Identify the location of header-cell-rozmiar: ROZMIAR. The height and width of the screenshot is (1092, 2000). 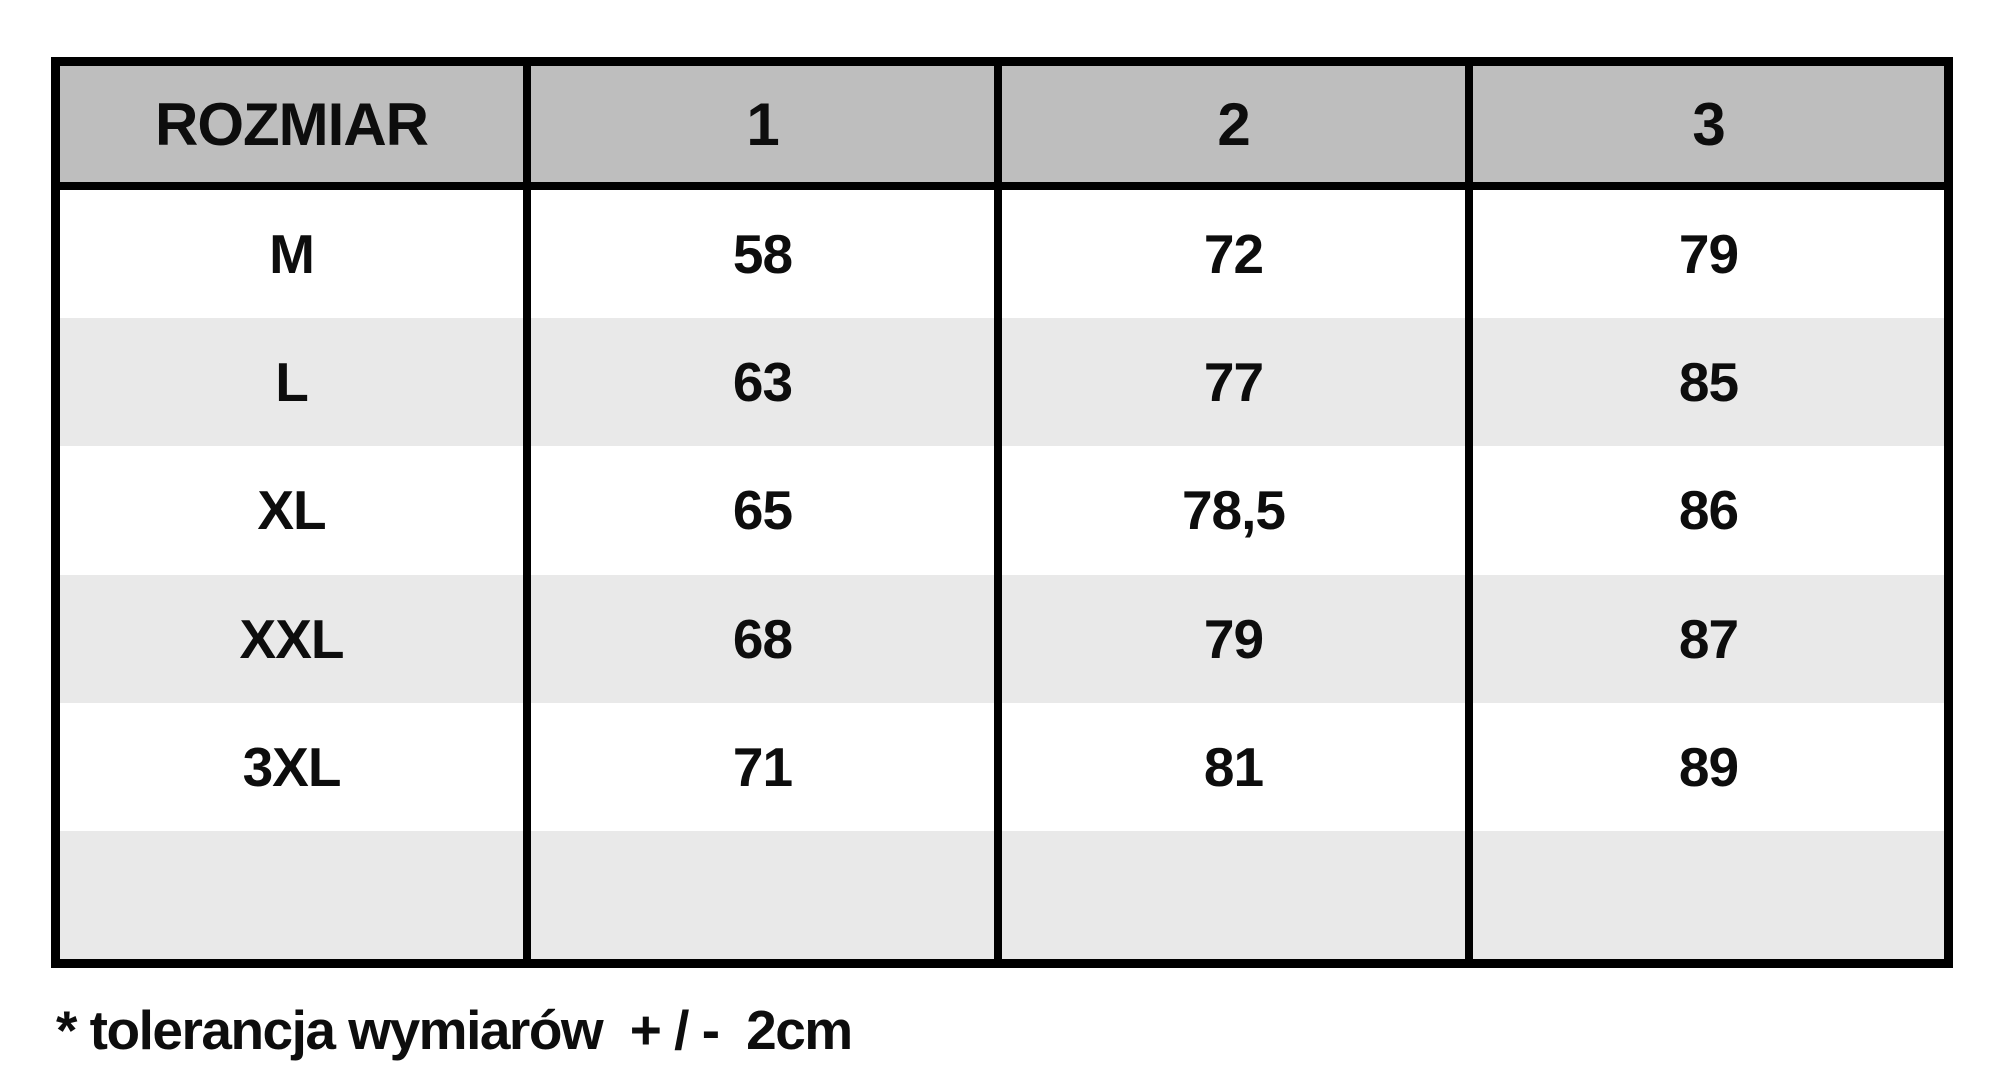
(295, 128).